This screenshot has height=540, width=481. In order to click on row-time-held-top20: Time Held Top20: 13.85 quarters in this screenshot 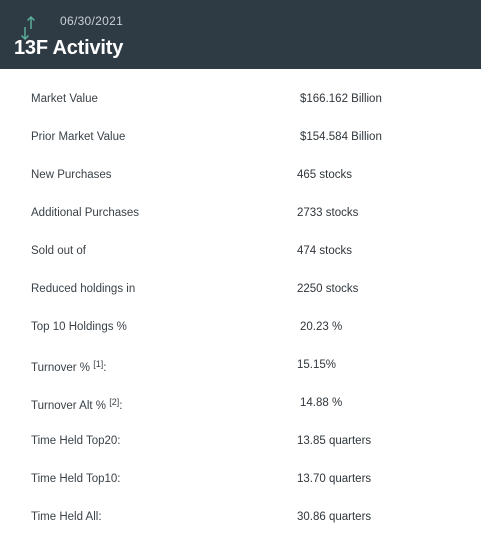, I will do `click(240, 442)`.